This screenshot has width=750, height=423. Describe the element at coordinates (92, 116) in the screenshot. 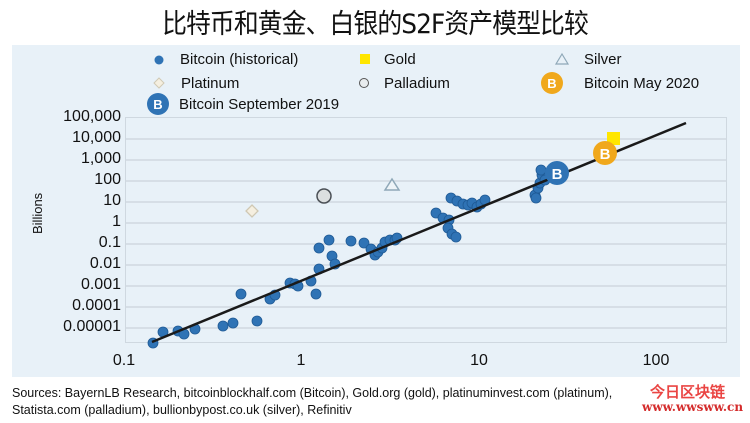

I see `y-tick: 100,000` at that location.